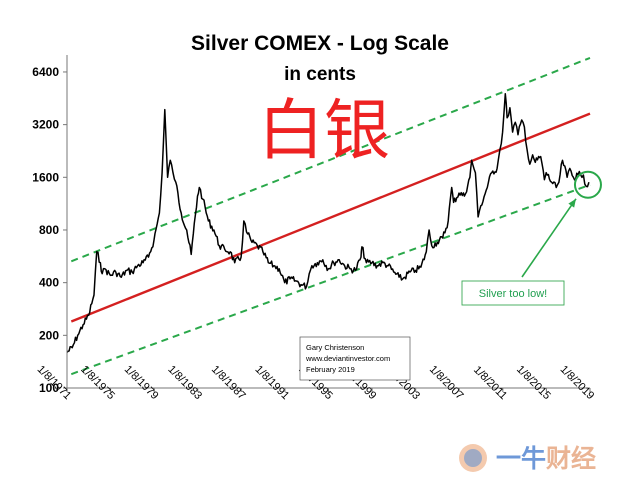 Image resolution: width=640 pixels, height=480 pixels. Describe the element at coordinates (587, 184) in the screenshot. I see `highlight-circle` at that location.